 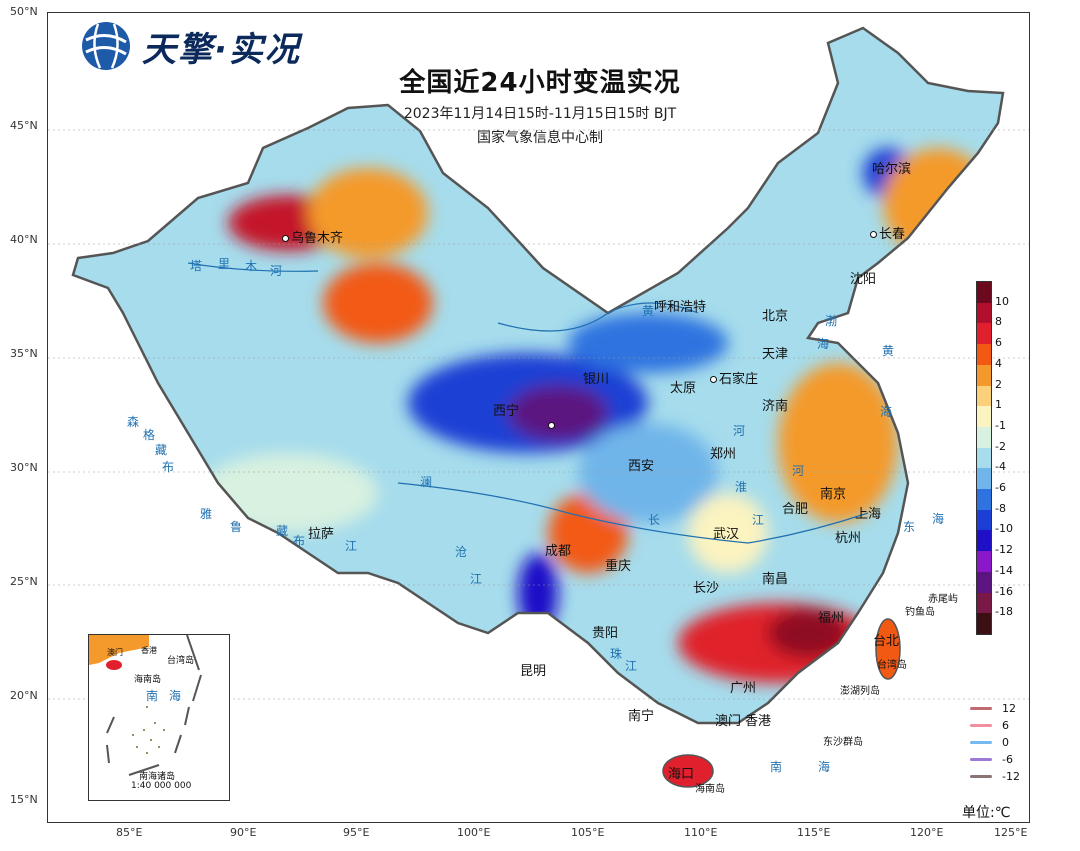 I want to click on colorbar-label: -4, so click(x=1000, y=467).